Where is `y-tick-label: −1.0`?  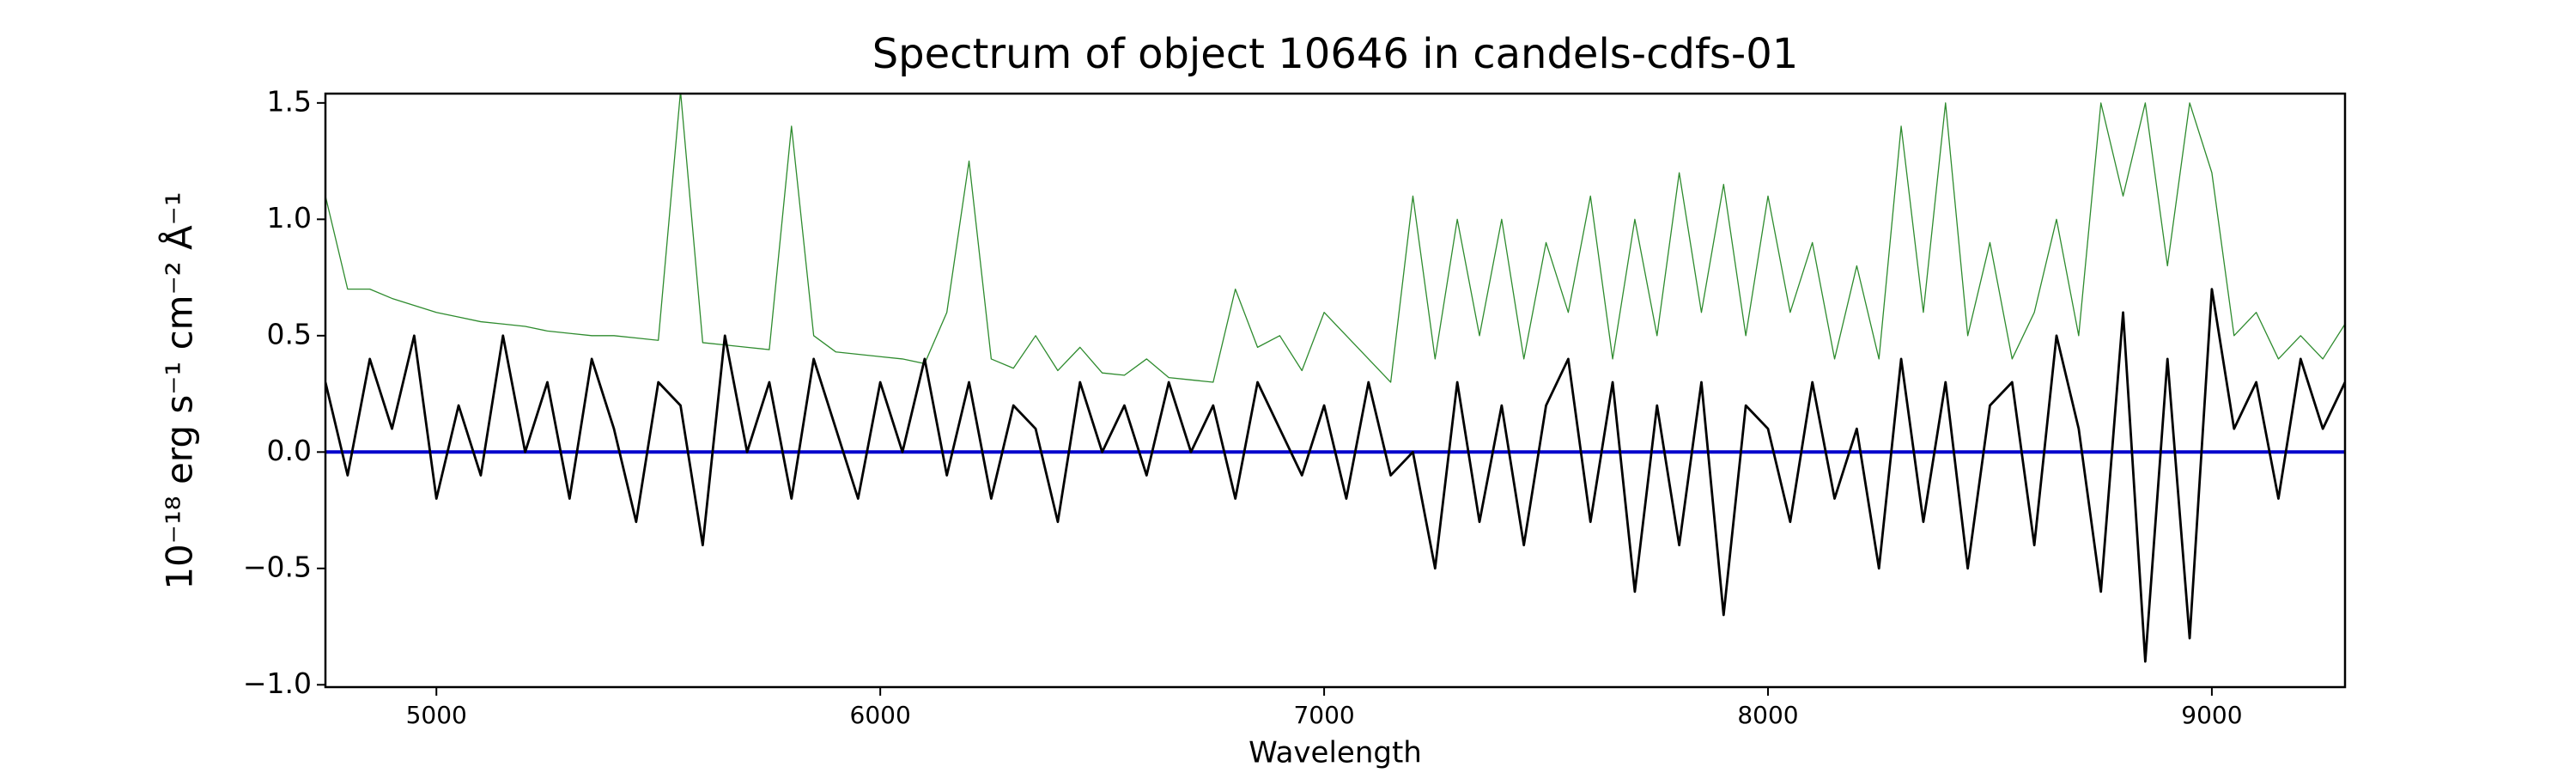
y-tick-label: −1.0 is located at coordinates (278, 683).